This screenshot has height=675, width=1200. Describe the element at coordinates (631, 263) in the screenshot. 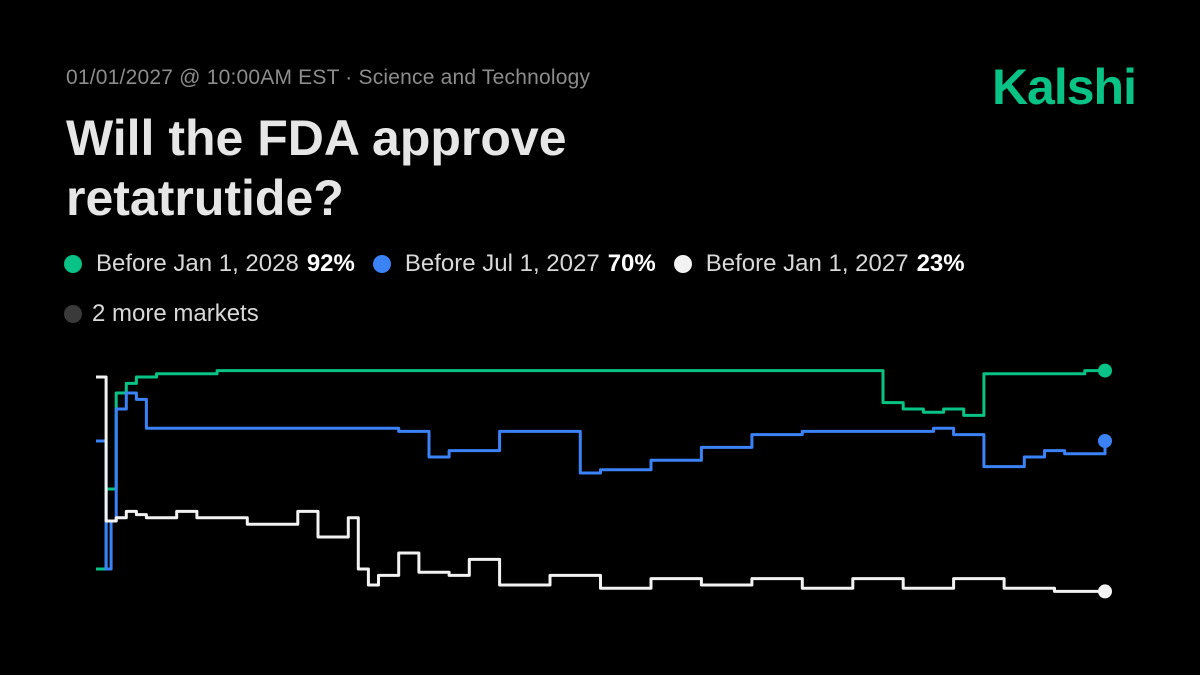

I see `legend-value: 70%` at that location.